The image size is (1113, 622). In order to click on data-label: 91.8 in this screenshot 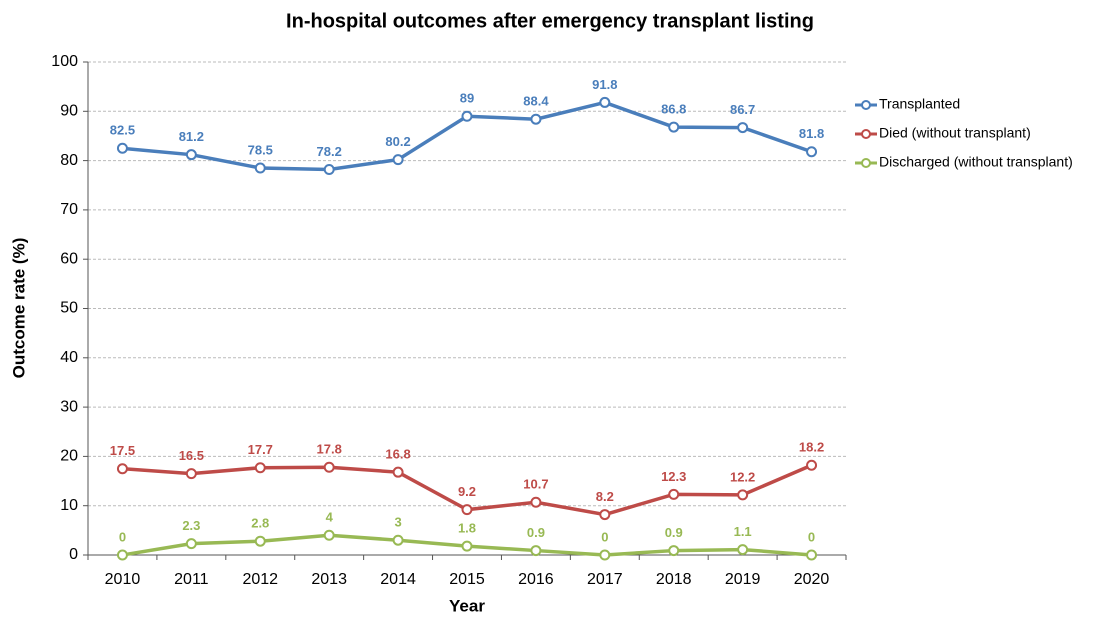, I will do `click(604, 84)`.